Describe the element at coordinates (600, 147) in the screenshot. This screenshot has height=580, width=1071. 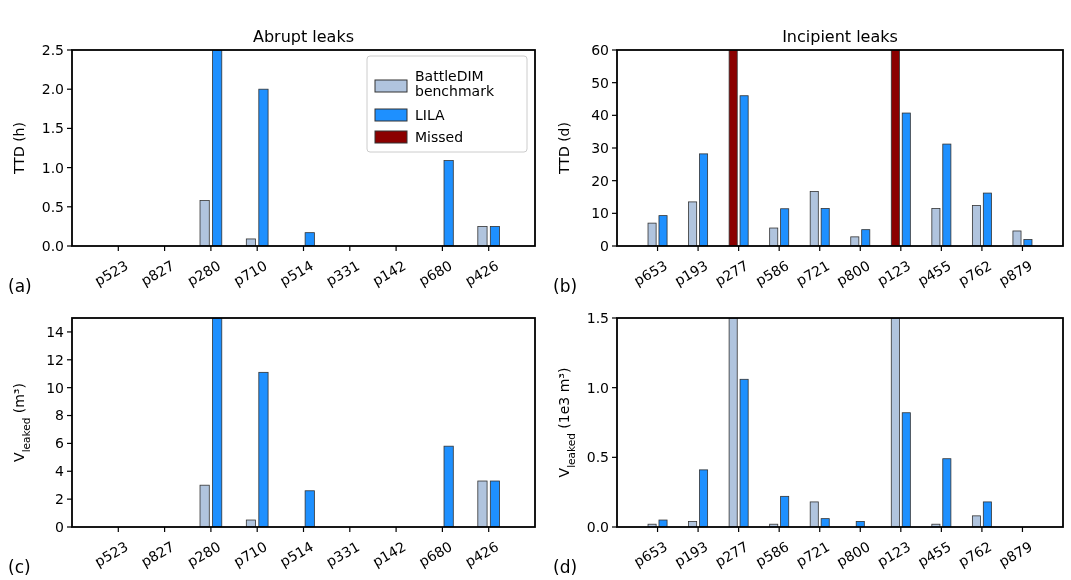
I see `y-tick-label: 30` at that location.